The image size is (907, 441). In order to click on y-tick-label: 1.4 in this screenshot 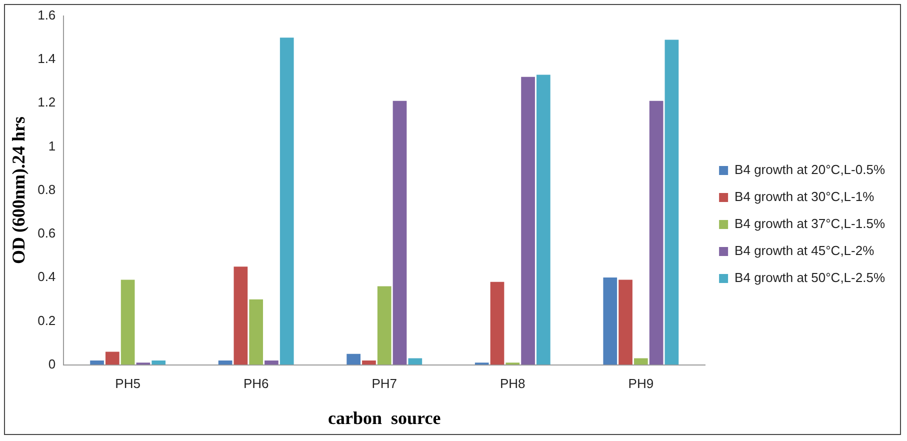, I will do `click(47, 58)`.